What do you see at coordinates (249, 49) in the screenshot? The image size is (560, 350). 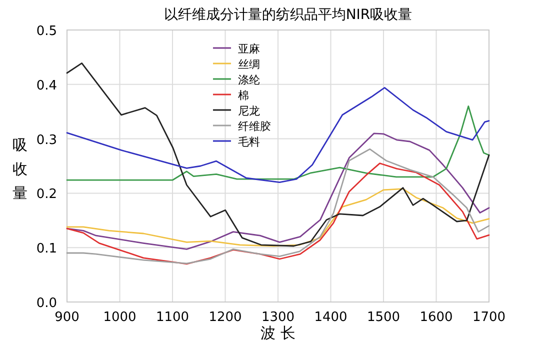 I see `legend-label: 亚麻` at bounding box center [249, 49].